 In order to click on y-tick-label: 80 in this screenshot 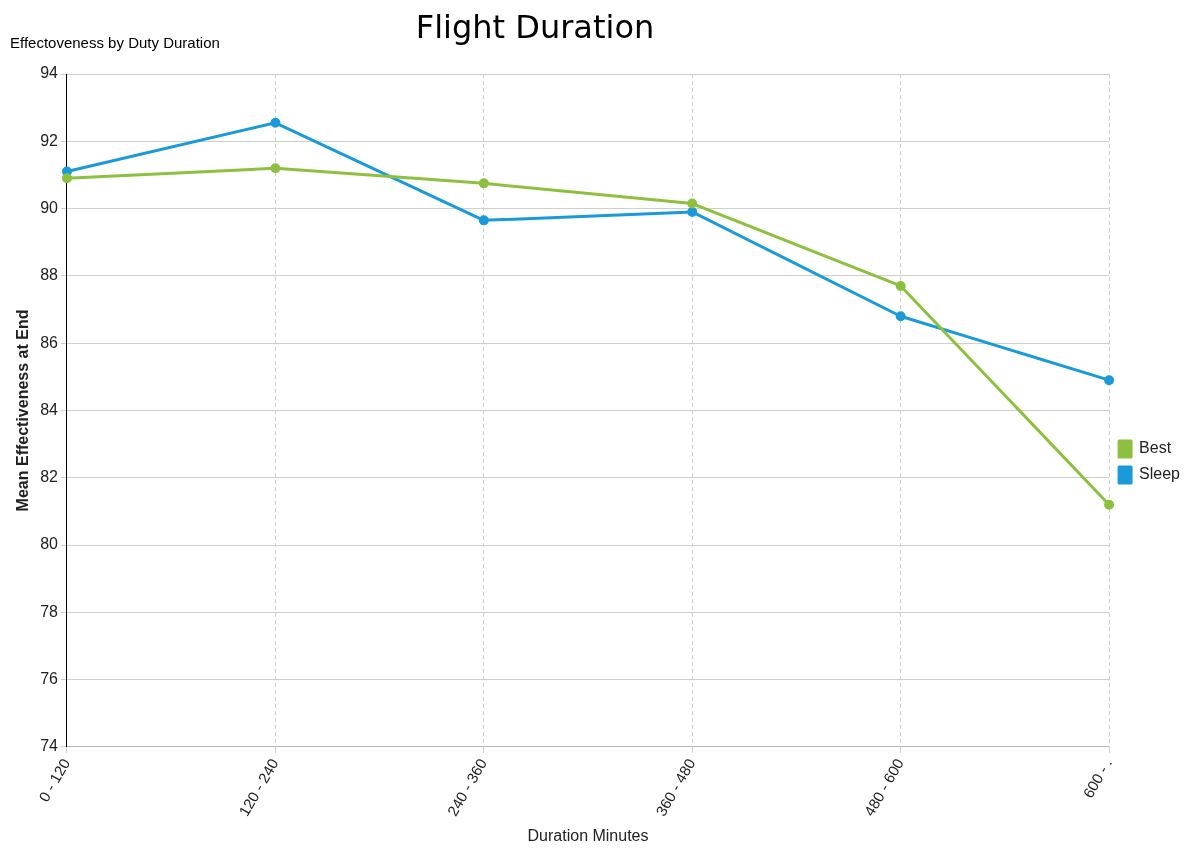, I will do `click(49, 544)`.